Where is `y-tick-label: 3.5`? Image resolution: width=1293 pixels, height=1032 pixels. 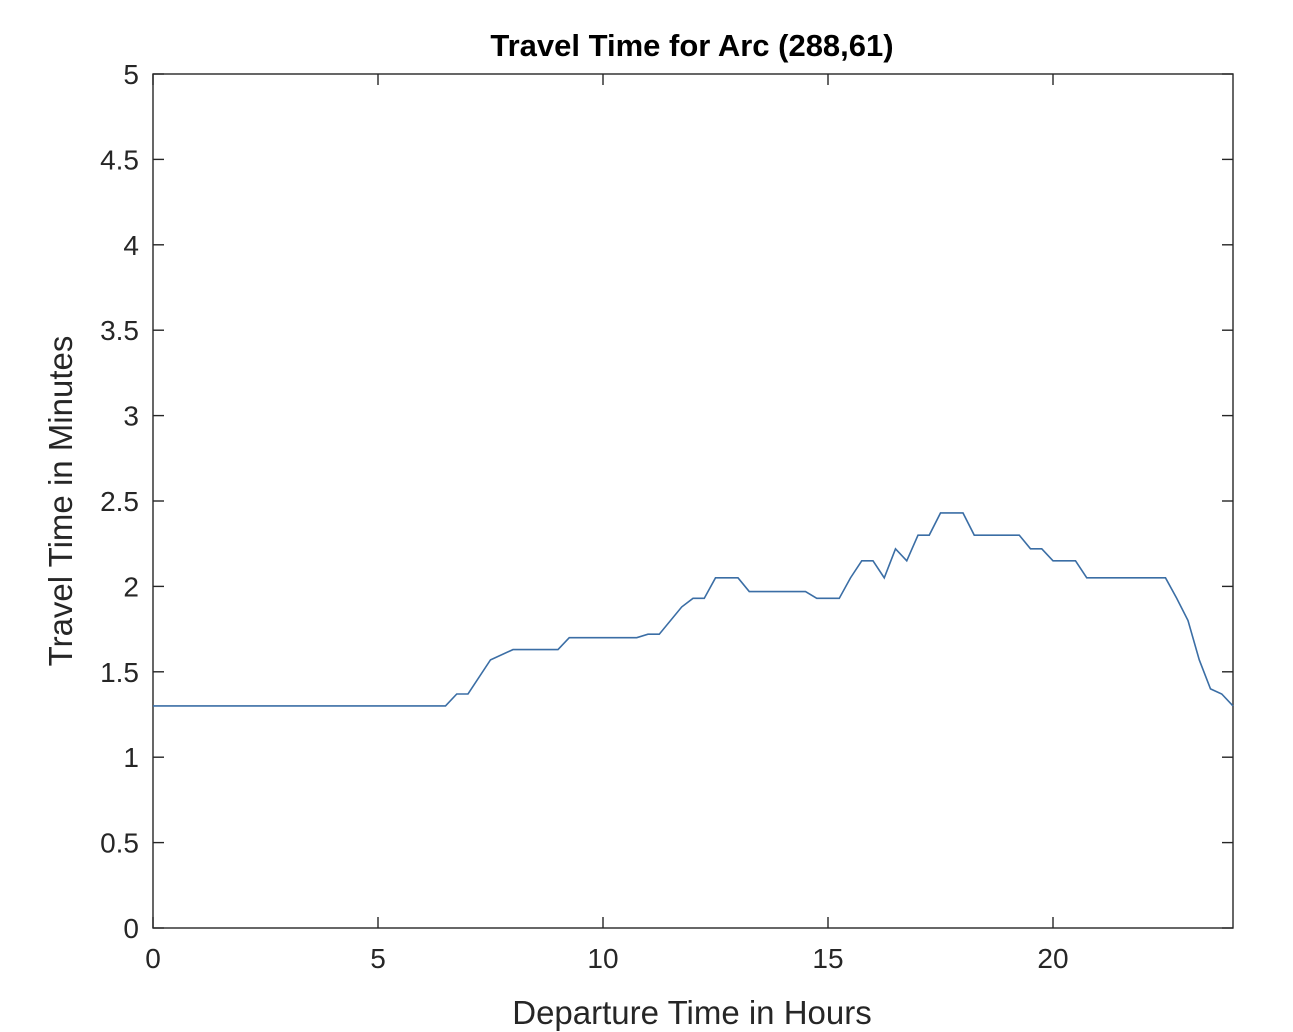 y-tick-label: 3.5 is located at coordinates (119, 330).